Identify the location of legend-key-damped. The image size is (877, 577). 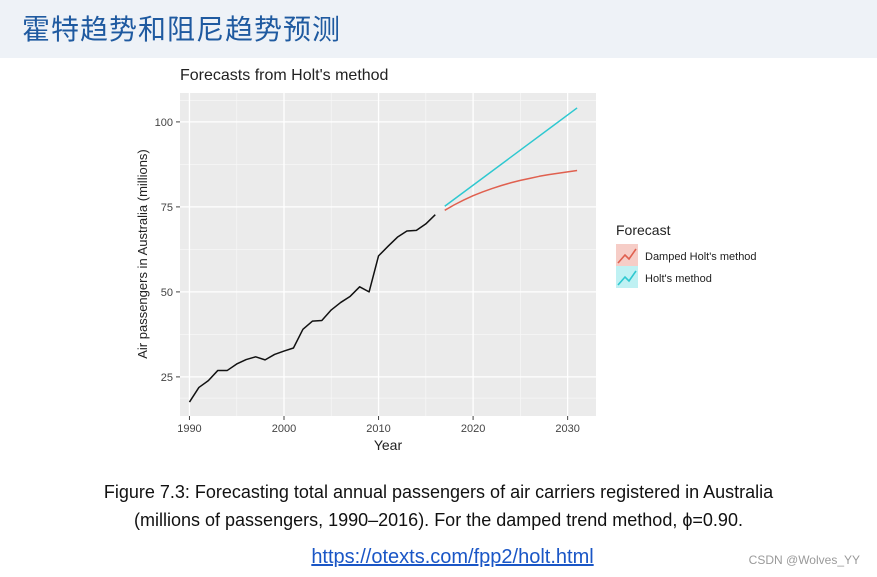
(627, 255).